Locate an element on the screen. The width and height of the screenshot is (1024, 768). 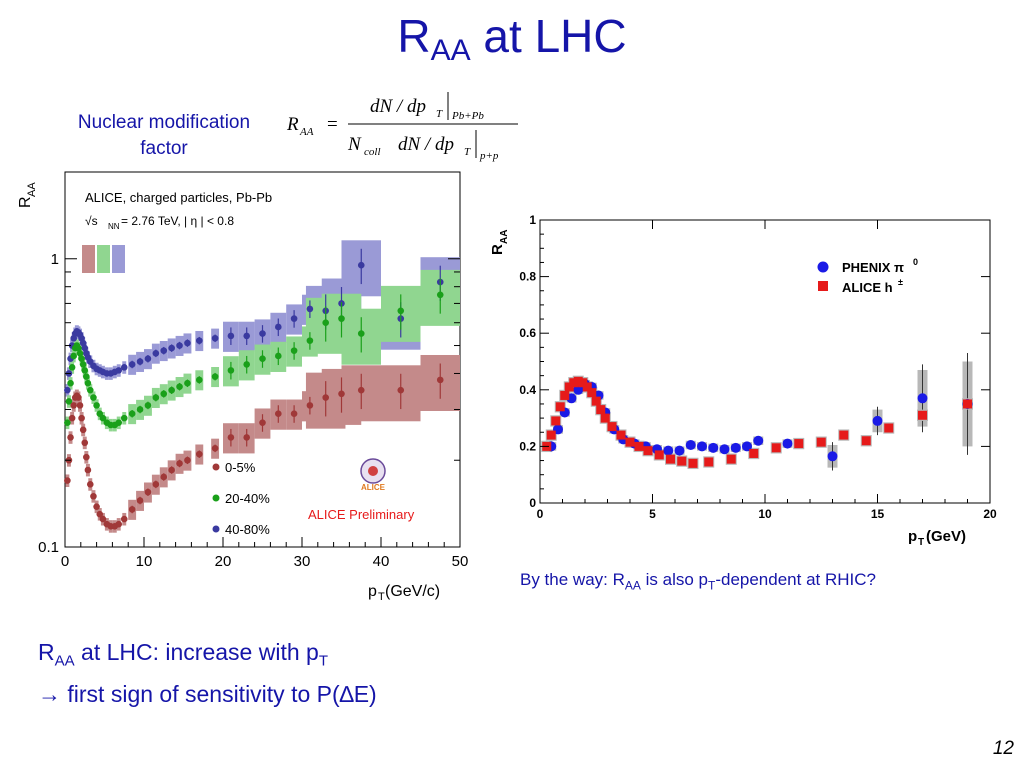
legend-label-phenix-sup: 0 is located at coordinates (915, 262).